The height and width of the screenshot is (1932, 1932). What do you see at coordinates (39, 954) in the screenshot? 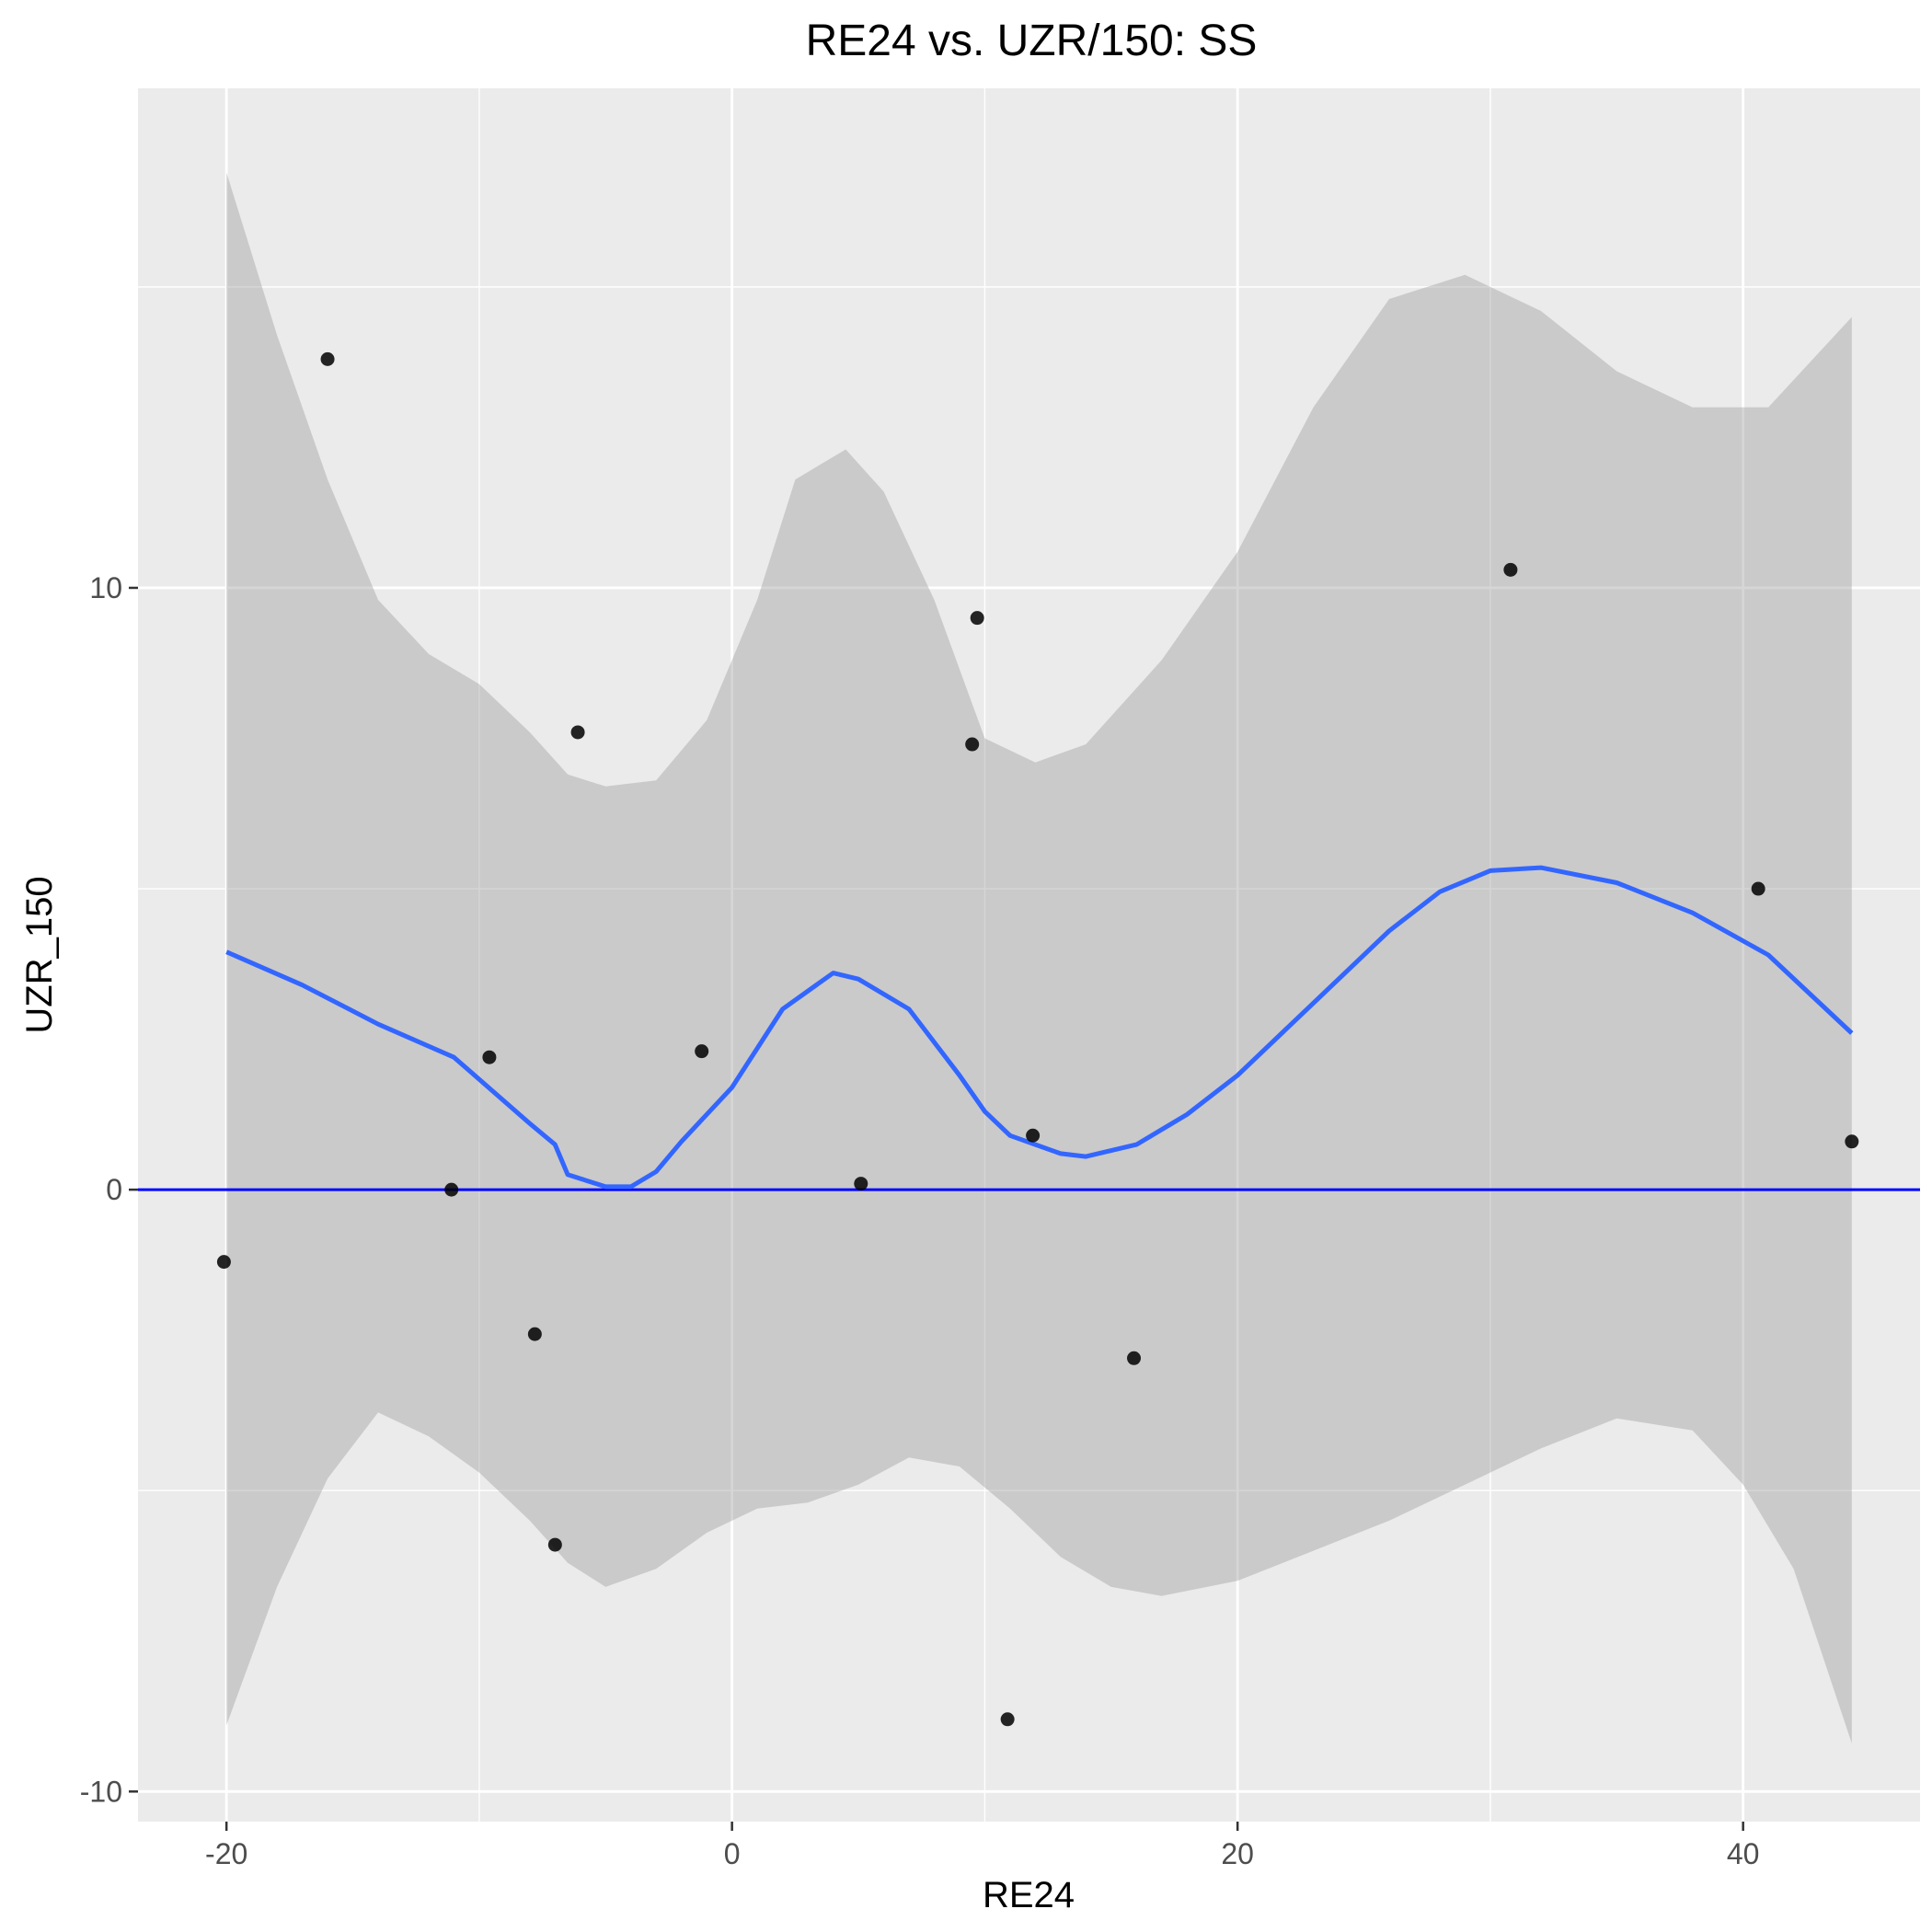
I see `y-axis-title: UZR_150` at bounding box center [39, 954].